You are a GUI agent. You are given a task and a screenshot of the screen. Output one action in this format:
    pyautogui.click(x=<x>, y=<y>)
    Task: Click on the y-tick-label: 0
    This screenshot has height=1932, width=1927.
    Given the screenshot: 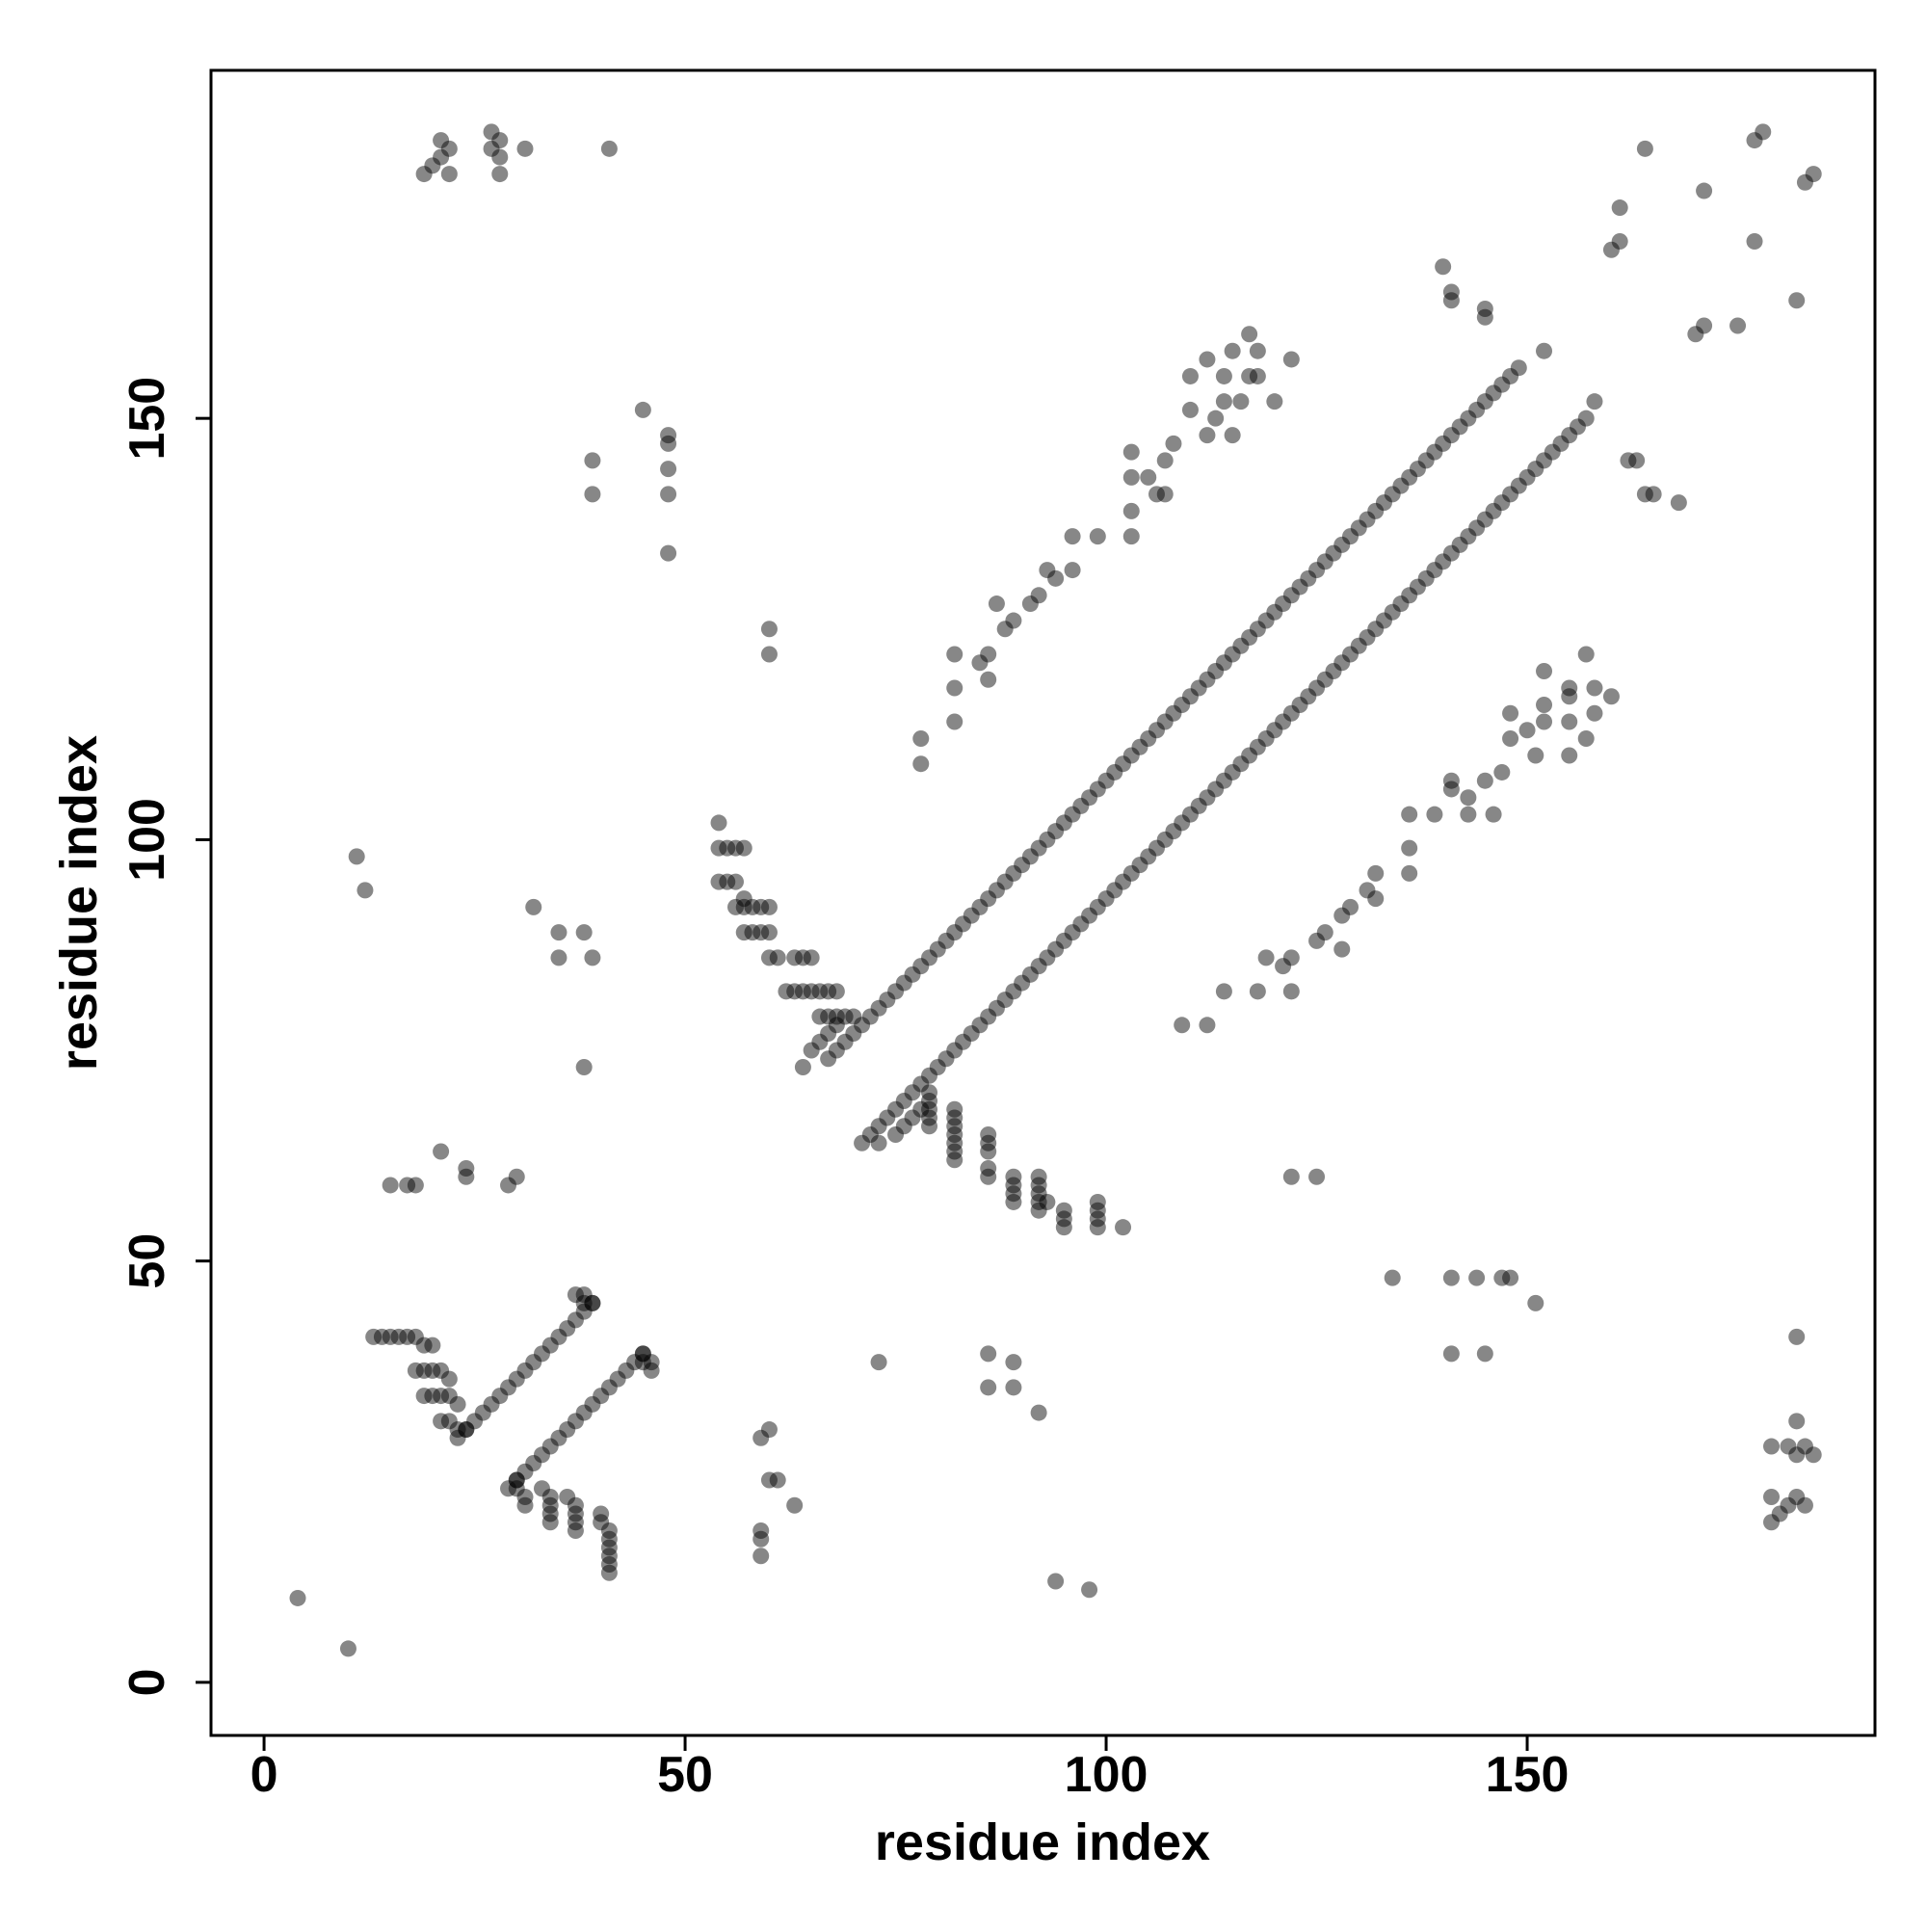 What is the action you would take?
    pyautogui.click(x=147, y=1682)
    